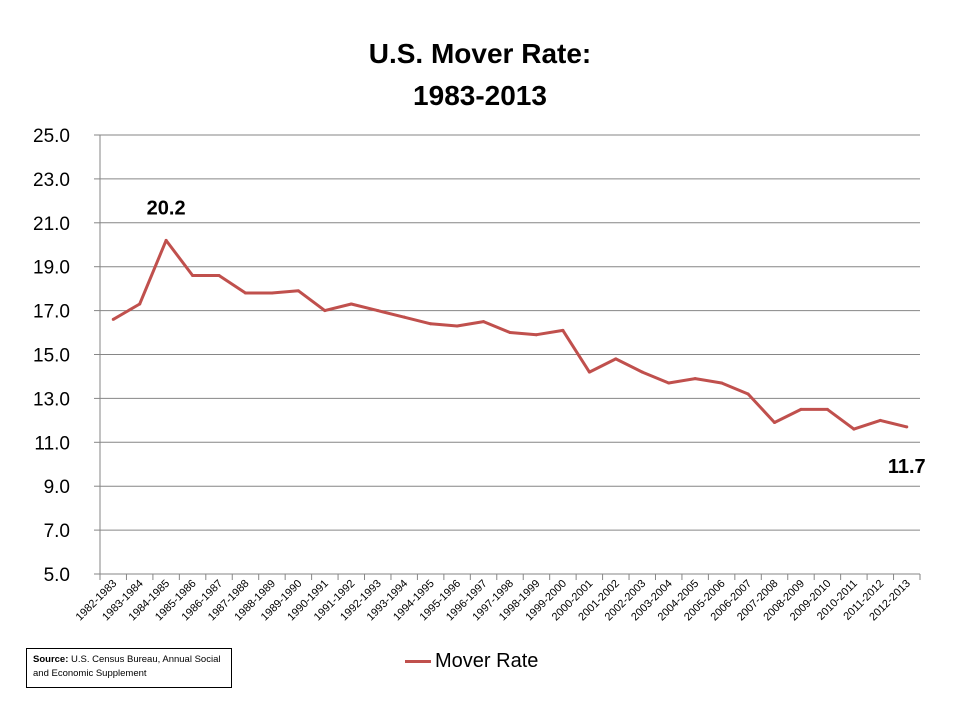 The width and height of the screenshot is (960, 720). Describe the element at coordinates (51, 312) in the screenshot. I see `y-tick-label: 17.0` at that location.